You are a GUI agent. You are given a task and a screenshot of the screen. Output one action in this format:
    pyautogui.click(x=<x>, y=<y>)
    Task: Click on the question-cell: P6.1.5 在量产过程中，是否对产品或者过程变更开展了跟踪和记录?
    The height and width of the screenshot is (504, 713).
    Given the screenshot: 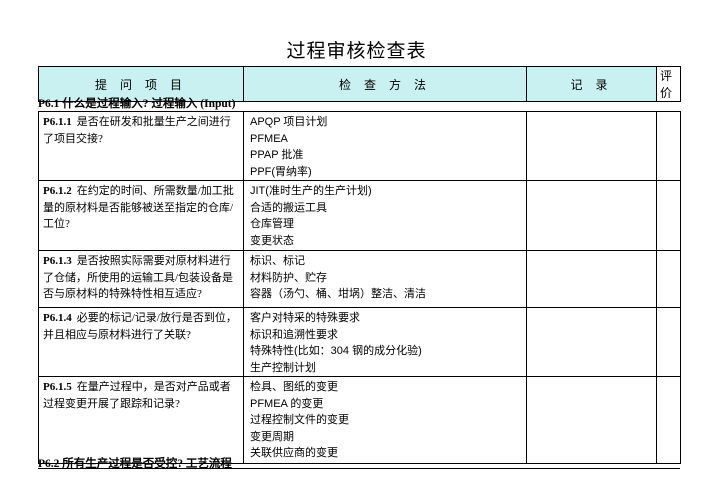 What is the action you would take?
    pyautogui.click(x=141, y=420)
    